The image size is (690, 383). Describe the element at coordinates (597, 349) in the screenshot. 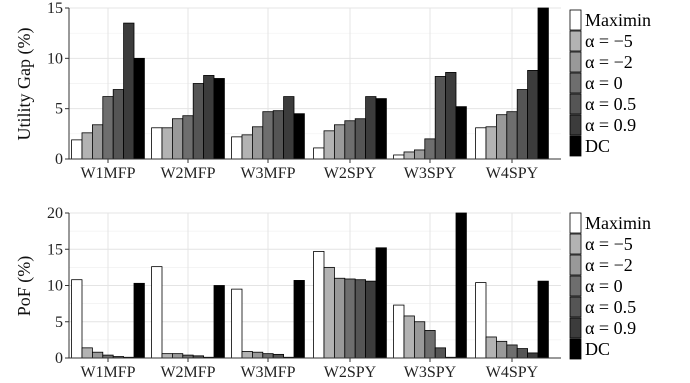

I see `legend-label: DC` at that location.